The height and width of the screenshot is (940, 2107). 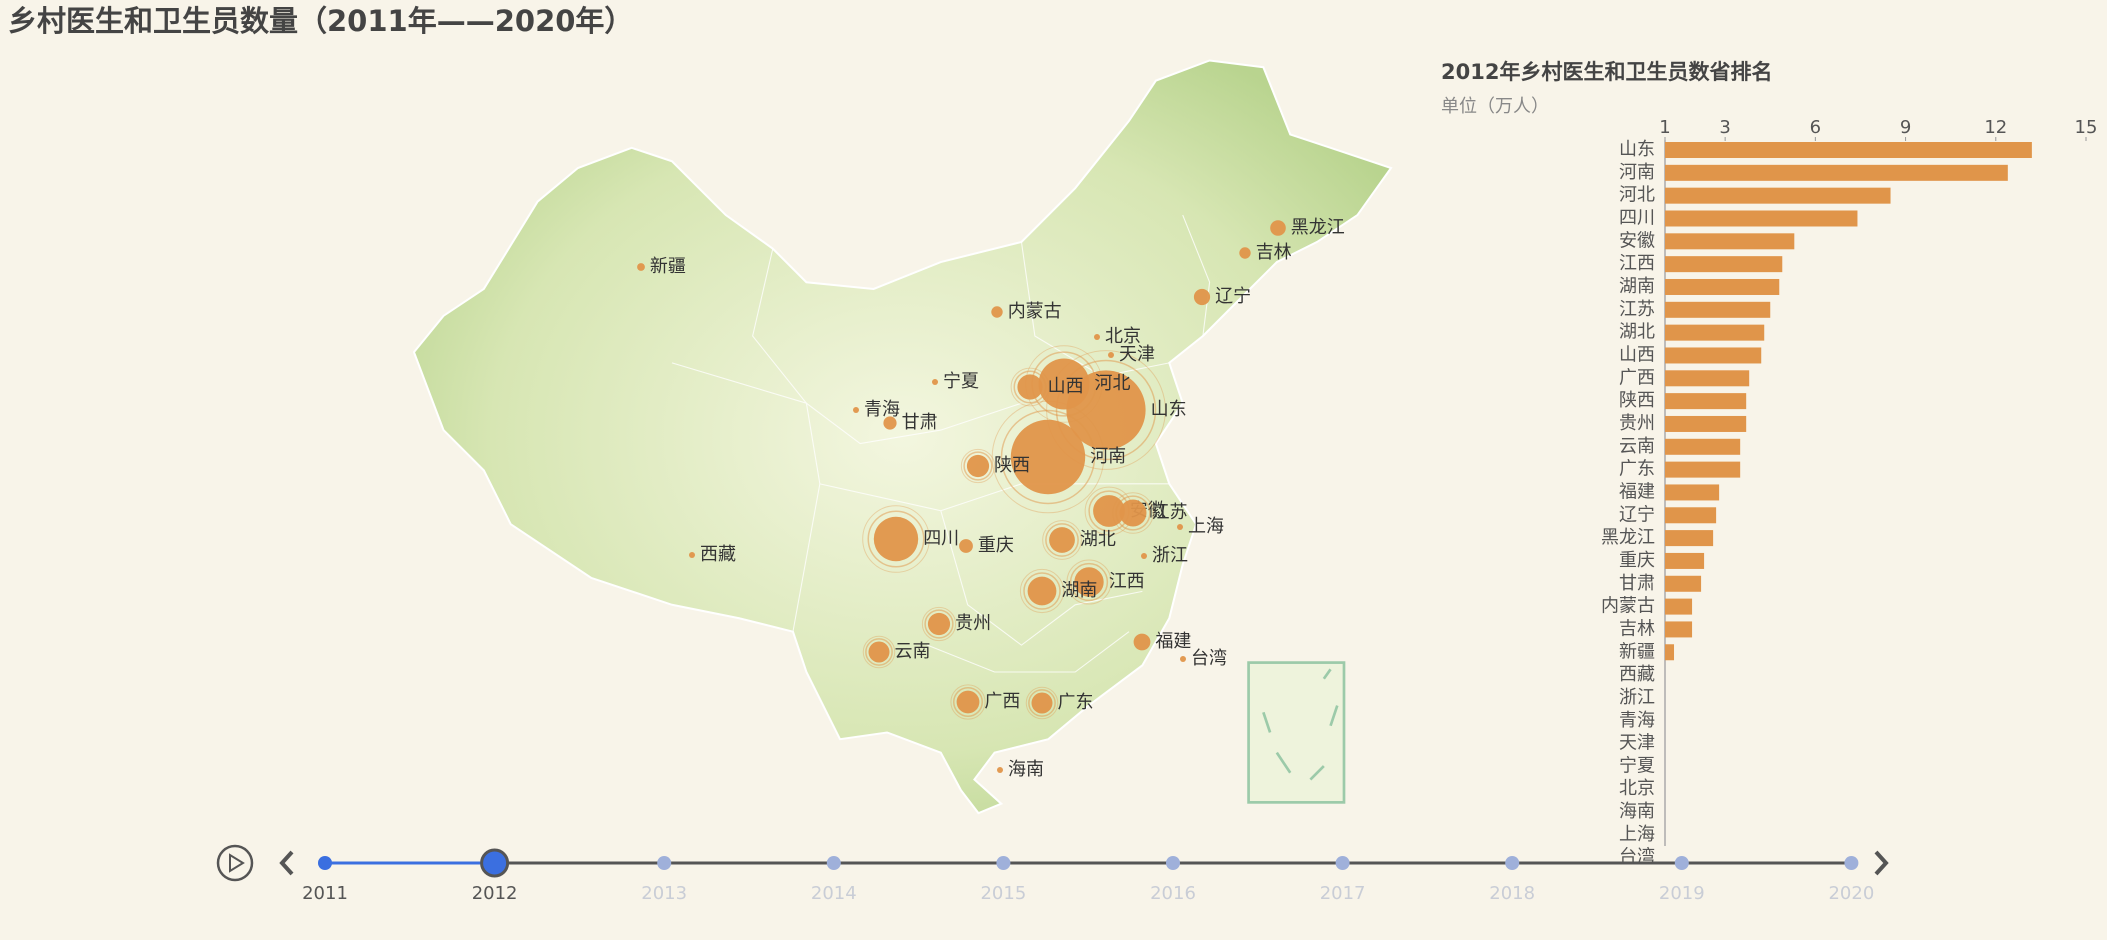 I want to click on y-tick-label: 广东, so click(x=1637, y=469).